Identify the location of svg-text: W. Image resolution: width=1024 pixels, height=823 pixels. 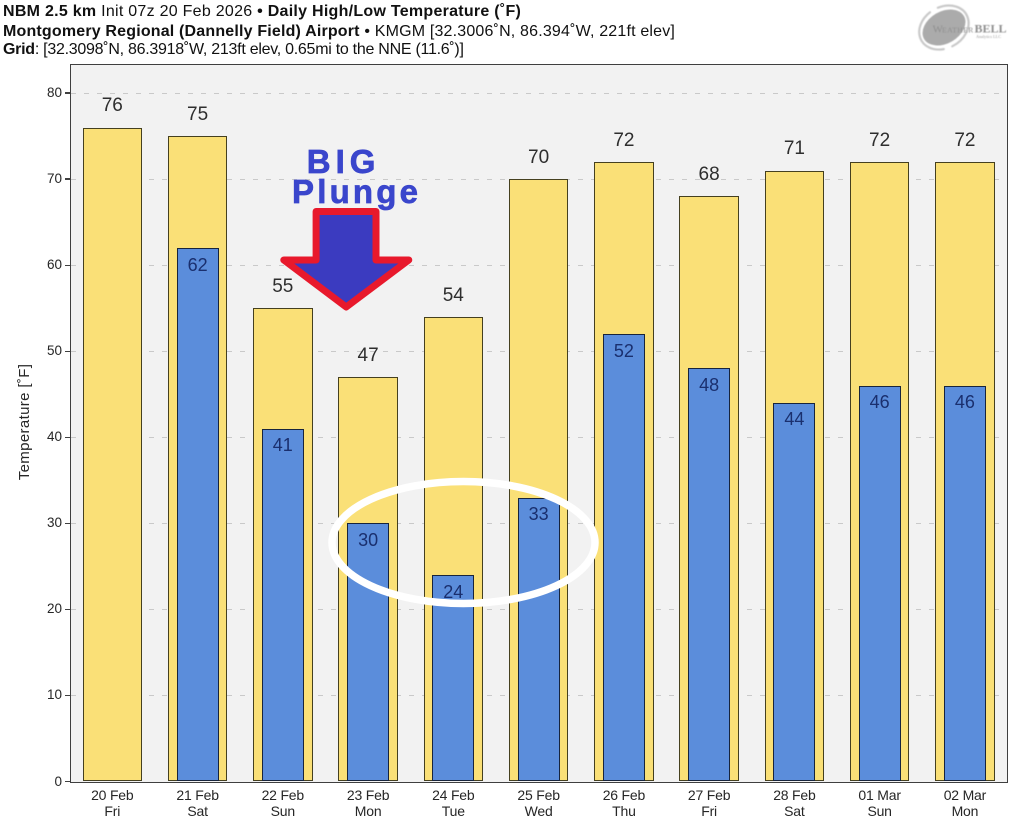
(938, 30).